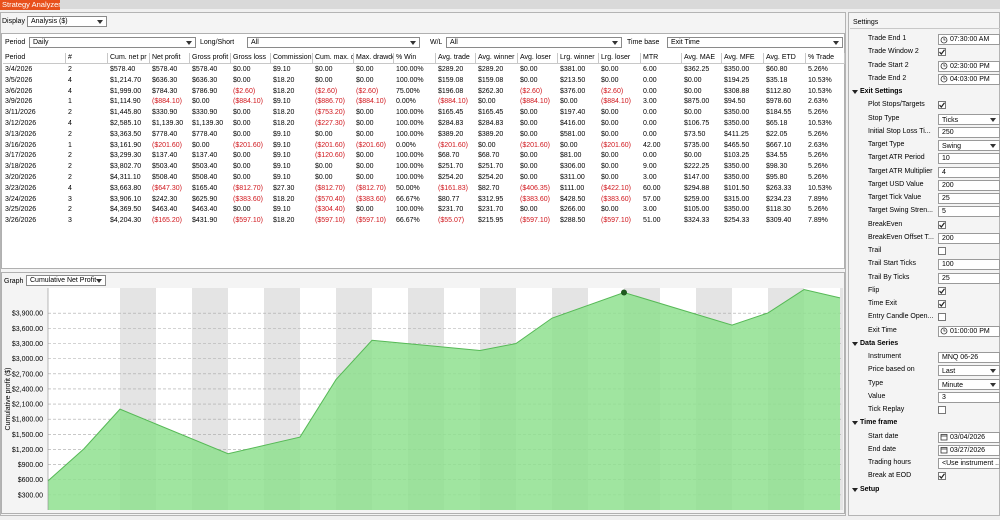 This screenshot has height=520, width=1000. I want to click on setting-value: 250, so click(969, 132).